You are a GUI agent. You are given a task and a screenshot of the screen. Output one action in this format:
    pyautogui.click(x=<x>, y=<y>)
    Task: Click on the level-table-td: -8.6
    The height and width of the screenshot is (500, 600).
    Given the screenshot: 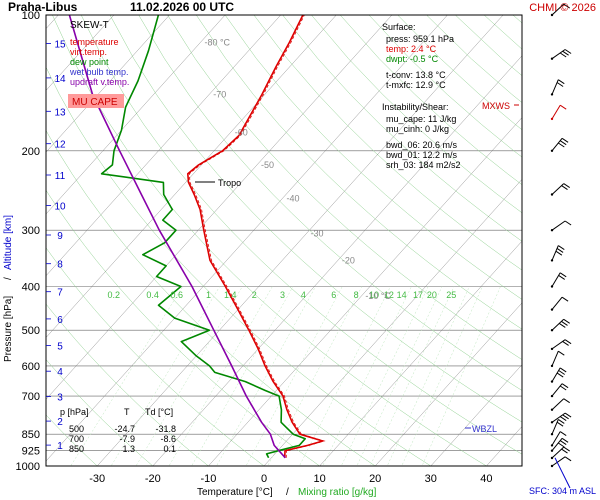 What is the action you would take?
    pyautogui.click(x=168, y=439)
    